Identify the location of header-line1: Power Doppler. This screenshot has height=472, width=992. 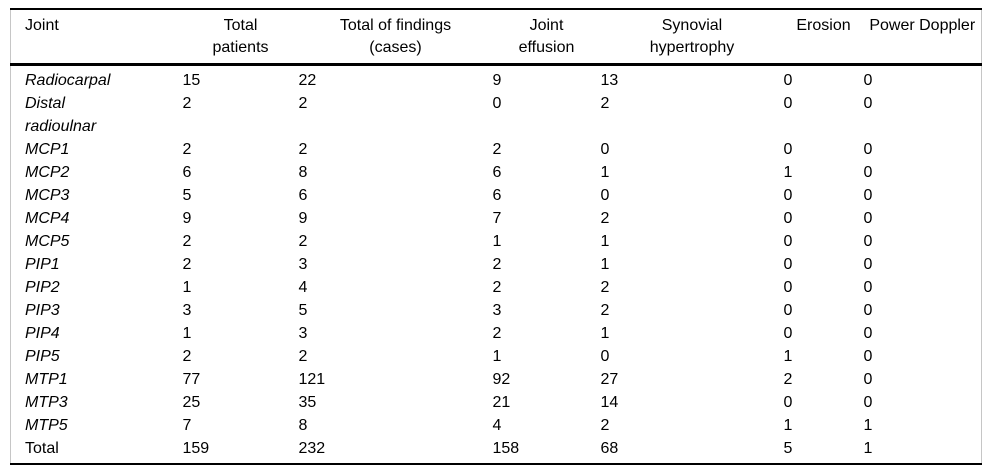
(922, 25).